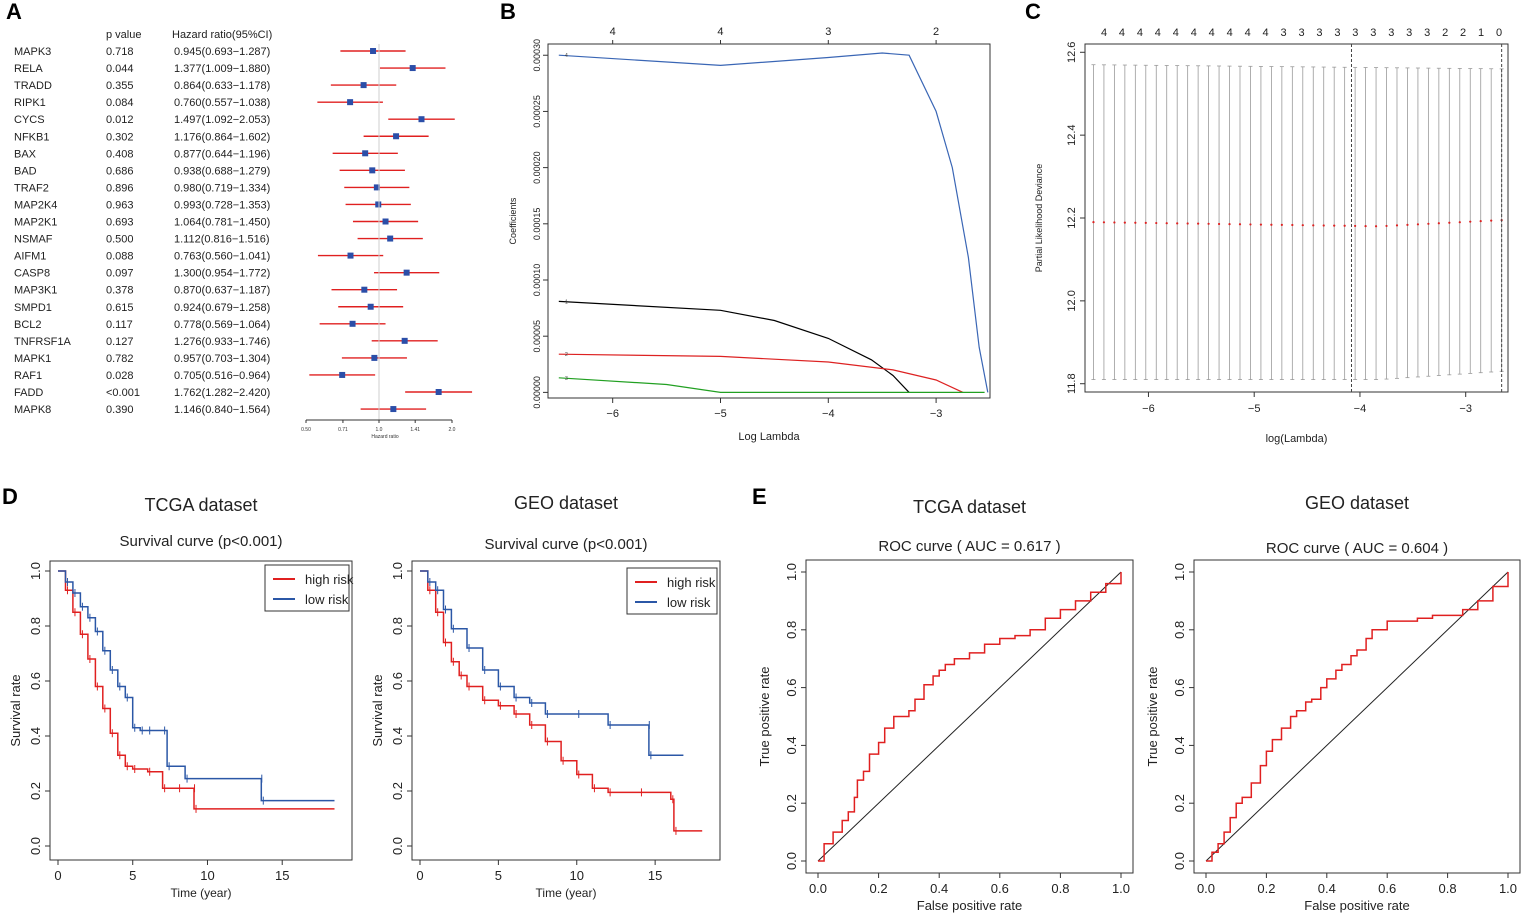 Image resolution: width=1521 pixels, height=924 pixels. I want to click on y-tick-label: 1.0, so click(397, 571).